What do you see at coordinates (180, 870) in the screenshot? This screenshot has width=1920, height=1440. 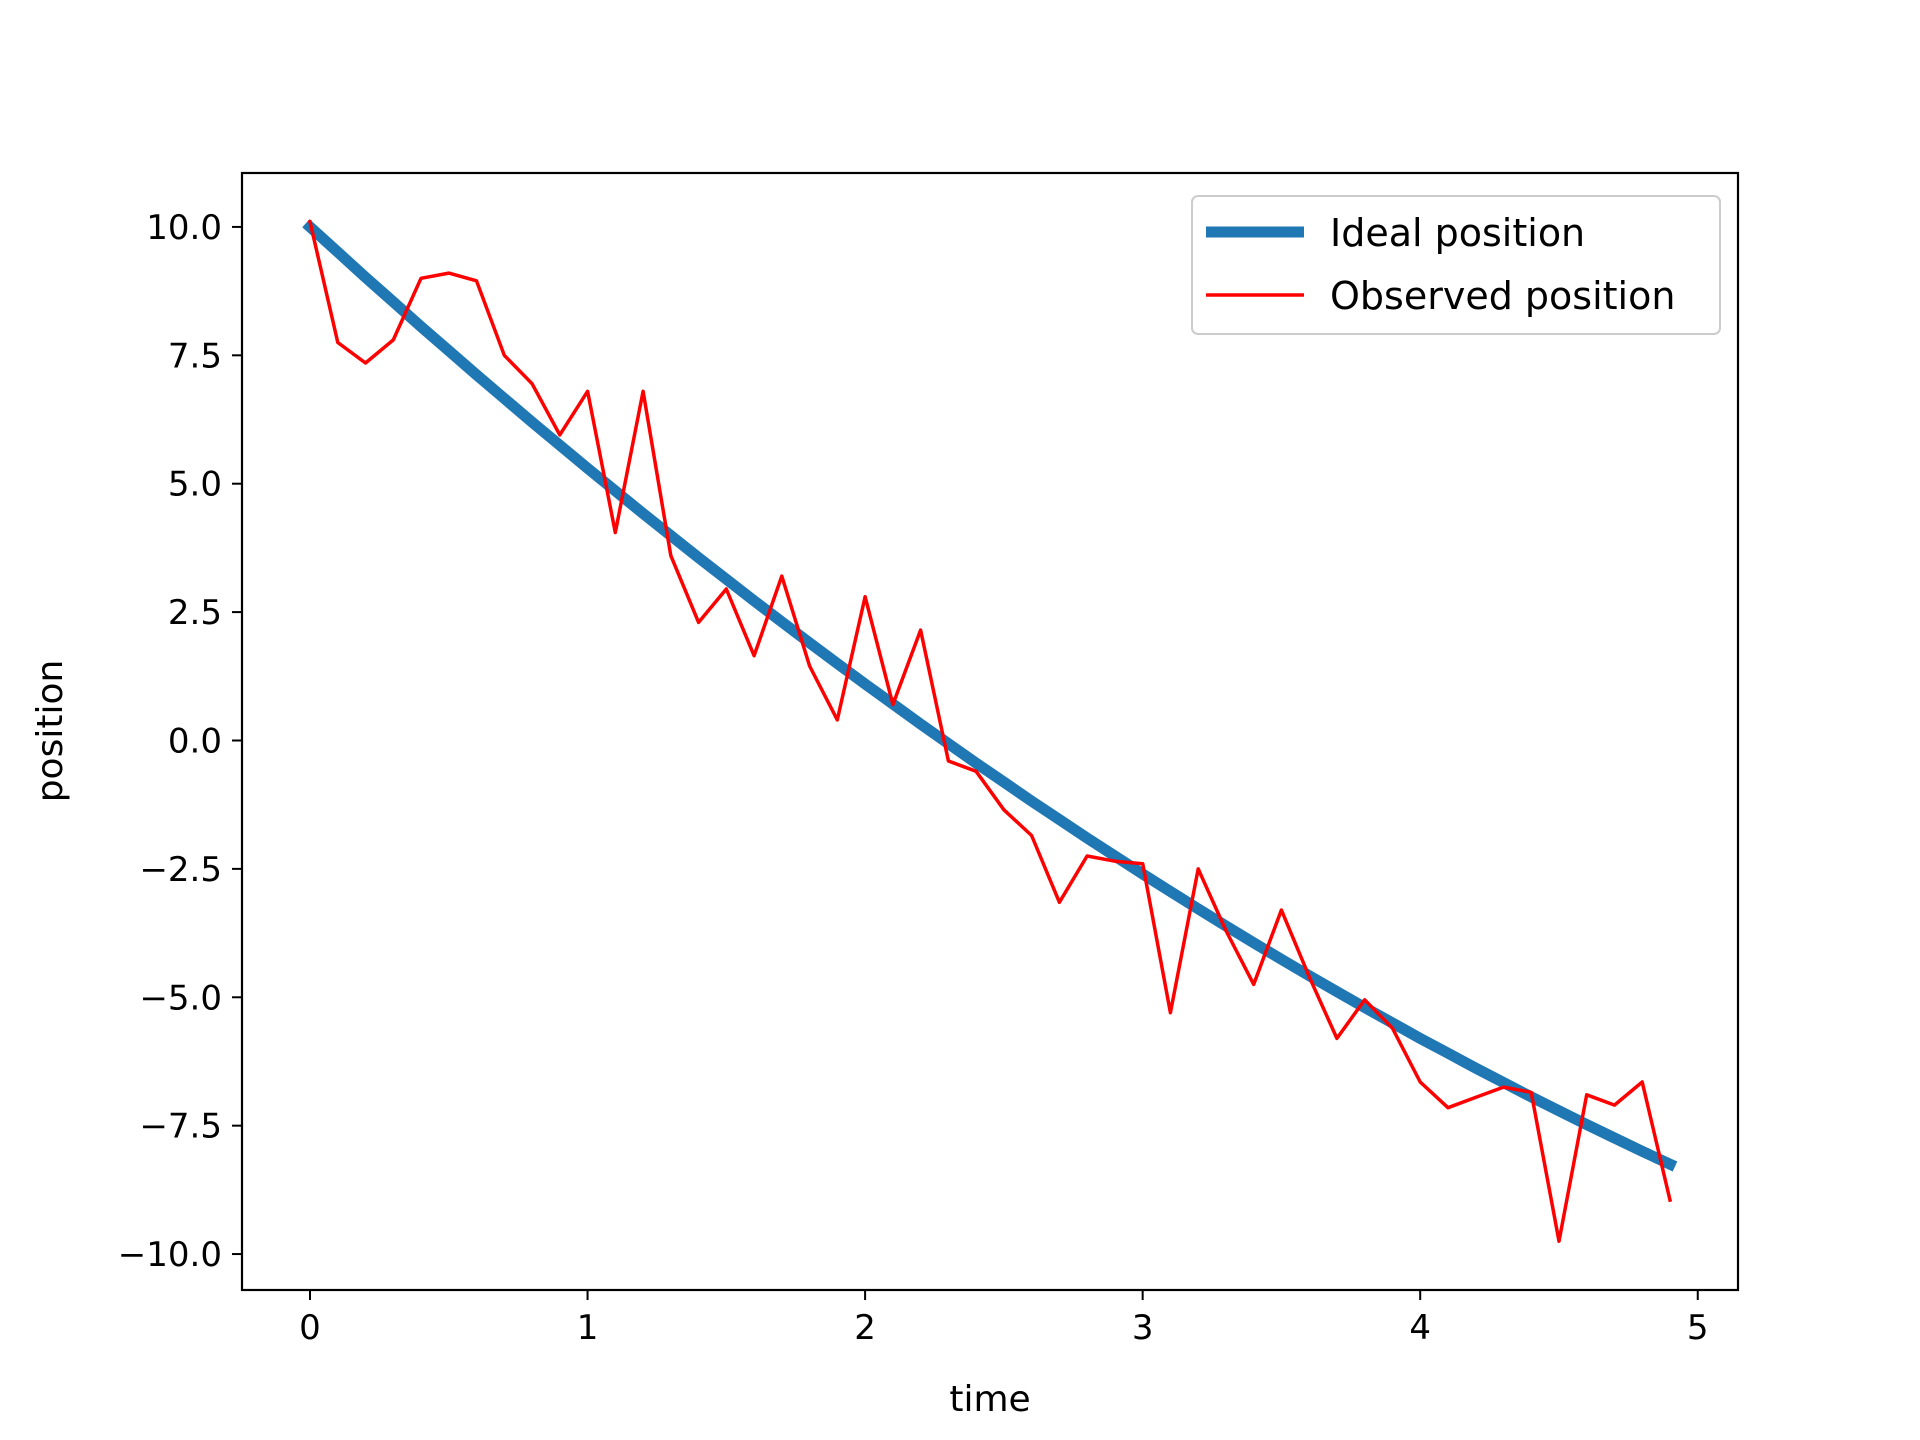 I see `y-tick-label: −2.5` at bounding box center [180, 870].